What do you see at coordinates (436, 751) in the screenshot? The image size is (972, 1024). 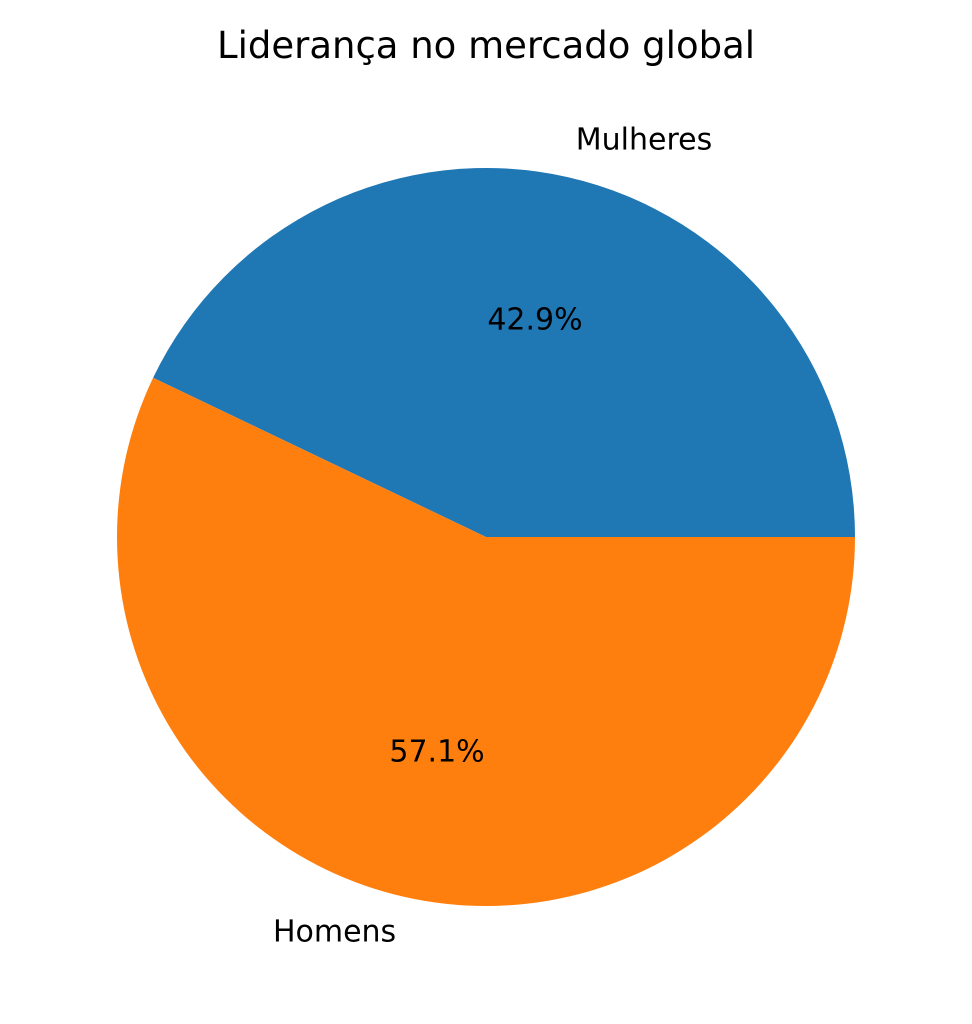 I see `percent-label-homens: 57.1%` at bounding box center [436, 751].